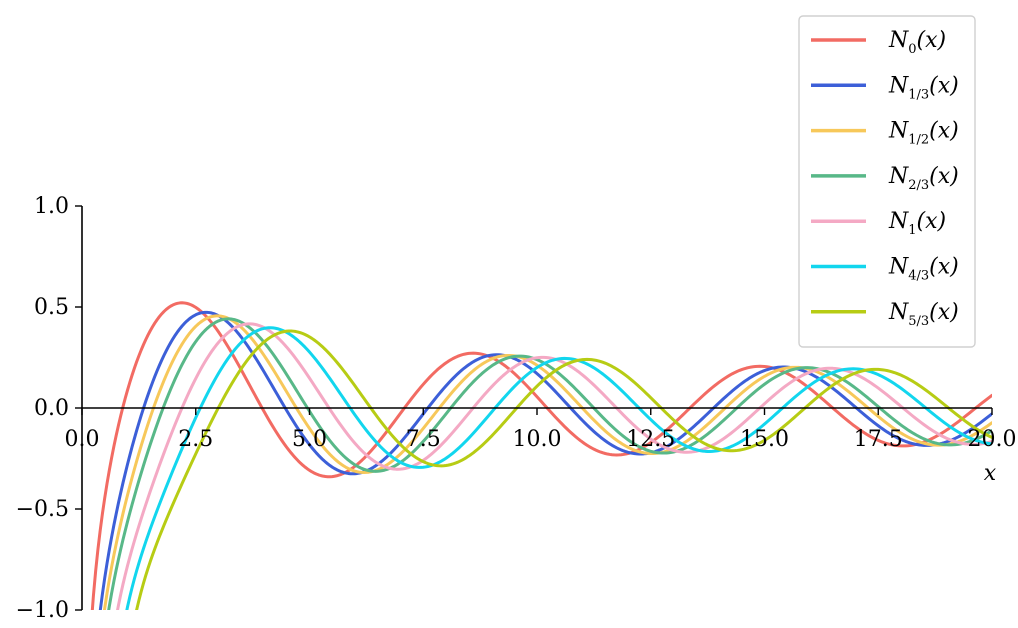  Describe the element at coordinates (764, 439) in the screenshot. I see `x-tick-label-6: 15.0` at that location.